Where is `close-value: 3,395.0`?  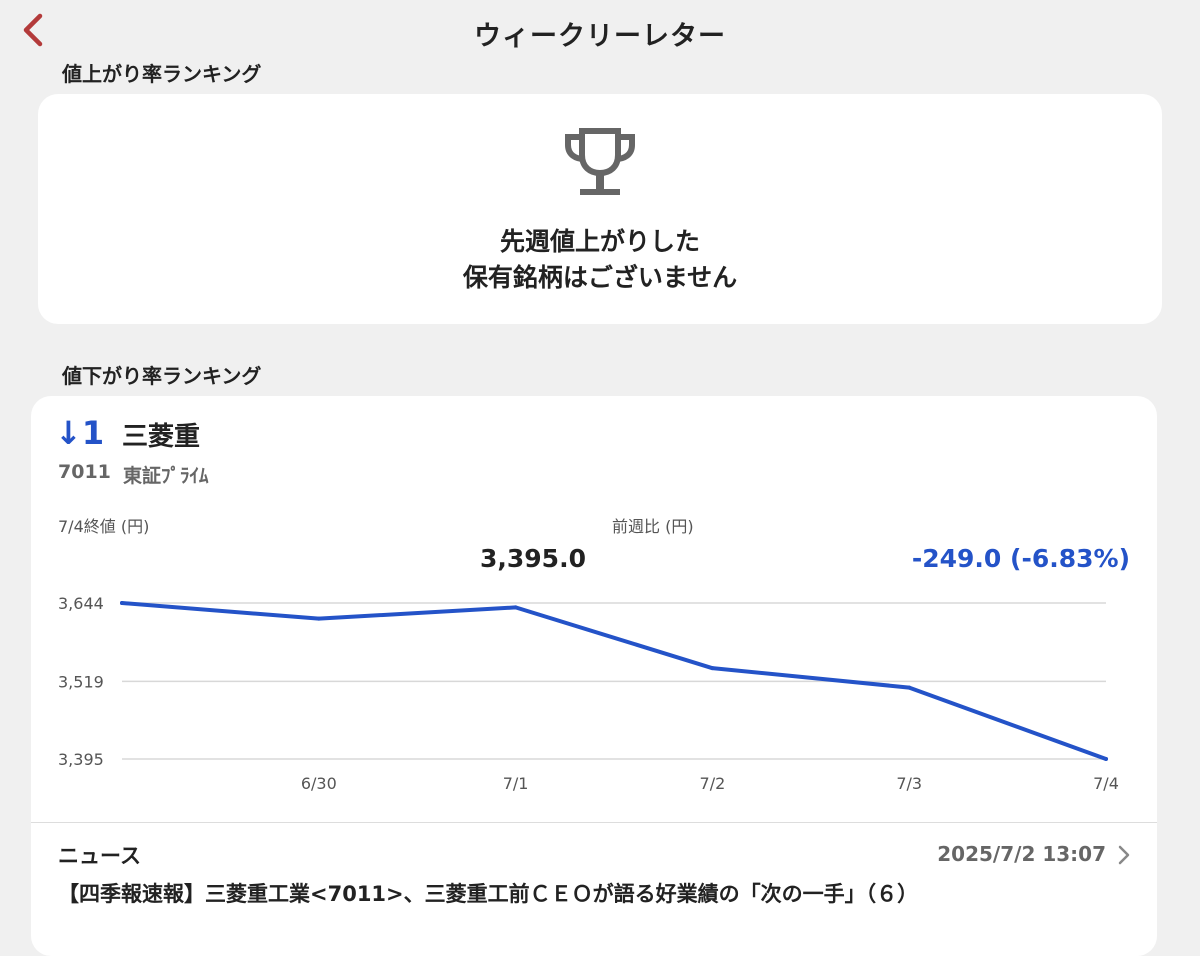
close-value: 3,395.0 is located at coordinates (533, 558).